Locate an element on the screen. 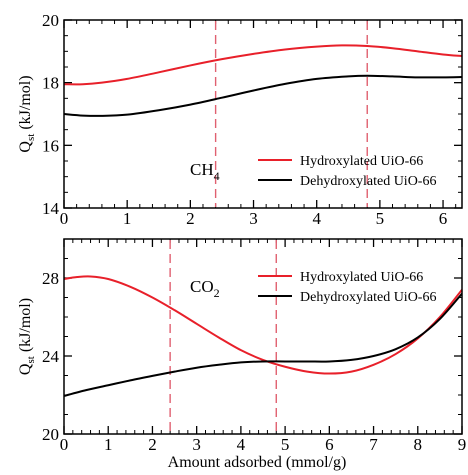 The width and height of the screenshot is (468, 475). x-tick-label: 9 is located at coordinates (462, 444).